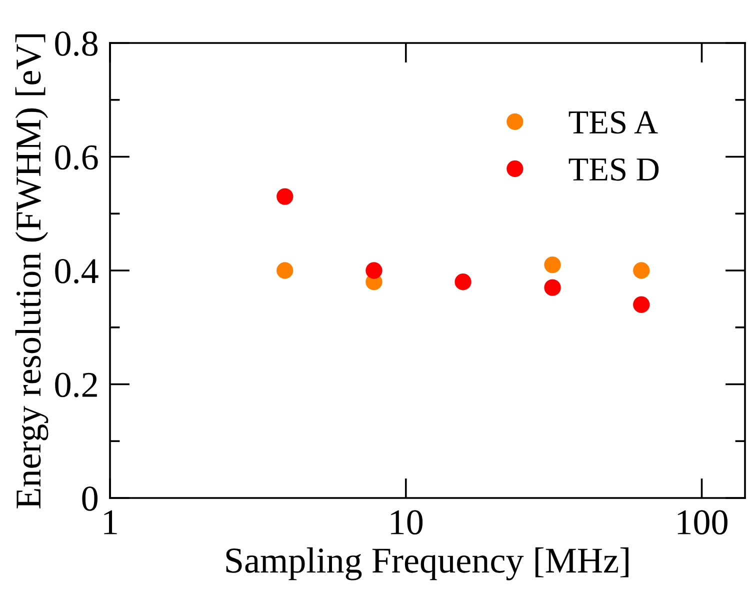 The image size is (748, 589). I want to click on x-tick-label: 10, so click(407, 522).